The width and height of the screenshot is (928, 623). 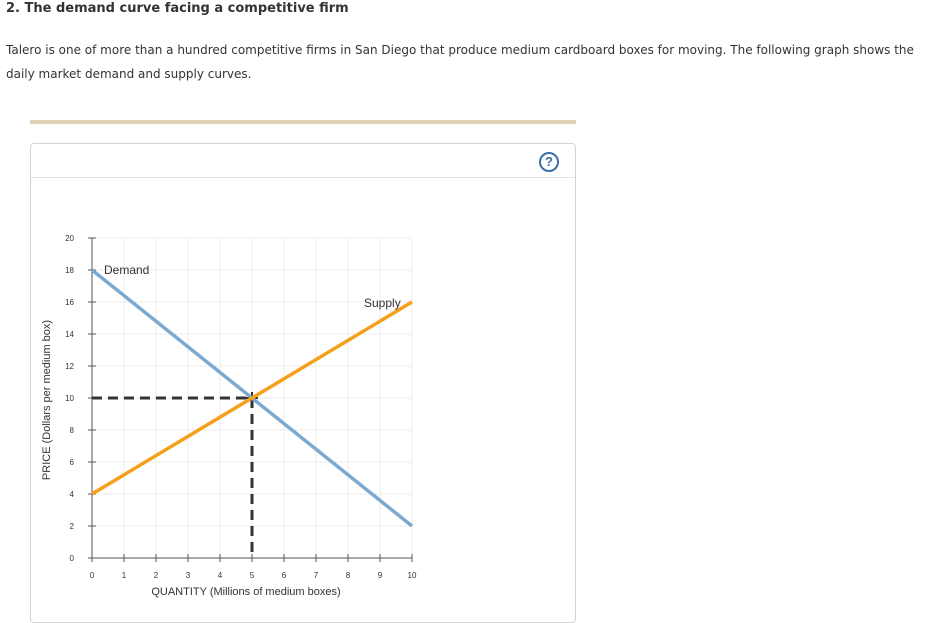 What do you see at coordinates (47, 400) in the screenshot?
I see `y-axis-label: PRICE (Dollars per medium box)` at bounding box center [47, 400].